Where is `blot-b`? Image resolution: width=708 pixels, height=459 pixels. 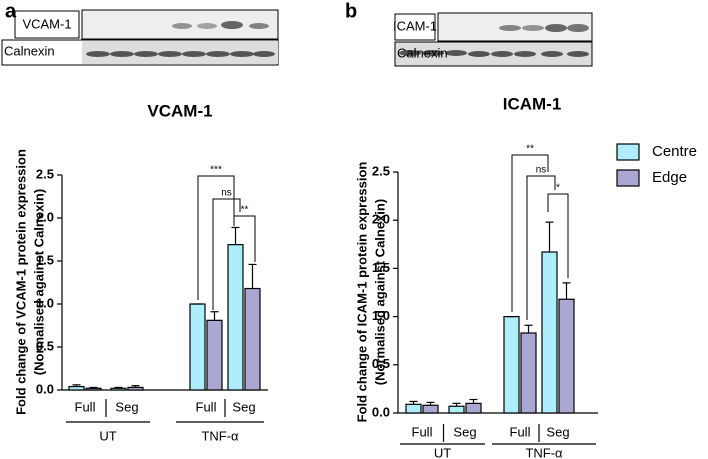 blot-b is located at coordinates (493, 39).